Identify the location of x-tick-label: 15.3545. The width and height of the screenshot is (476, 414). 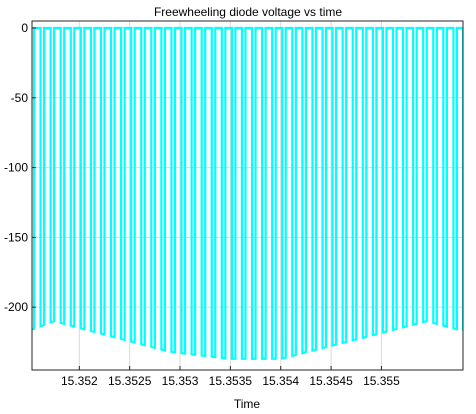
(331, 381).